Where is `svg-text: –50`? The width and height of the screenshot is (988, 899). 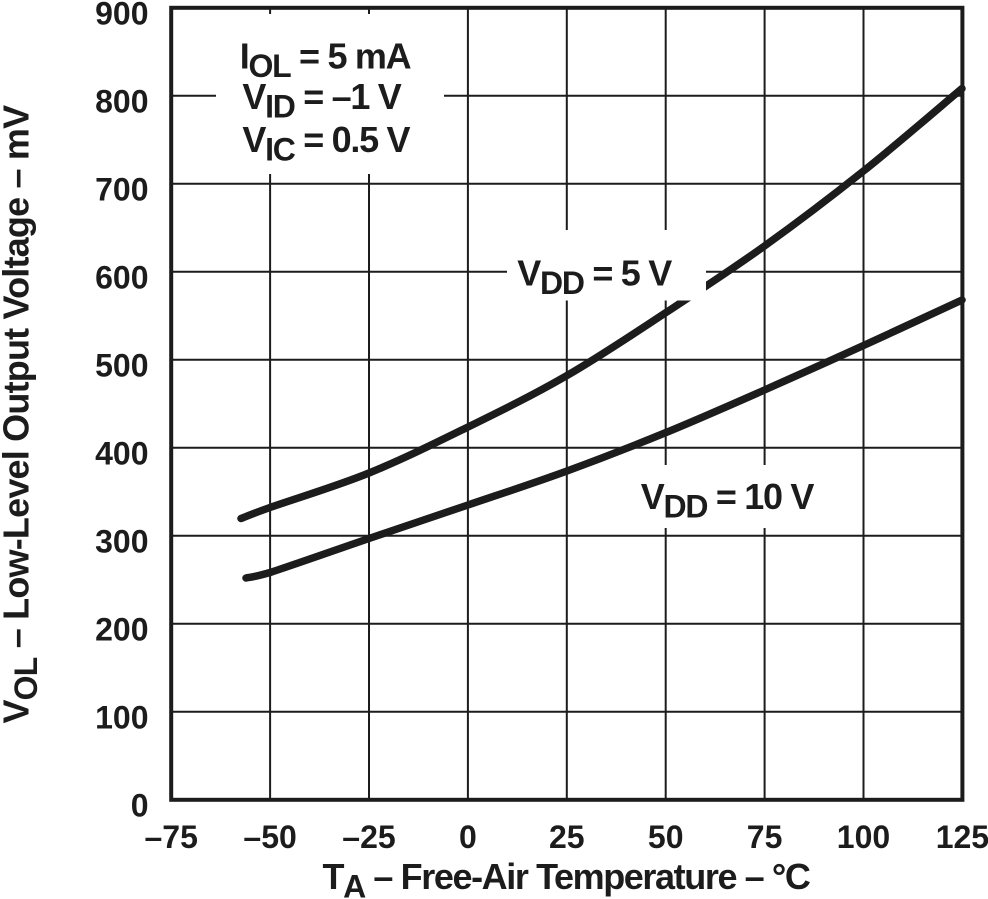
svg-text: –50 is located at coordinates (269, 837).